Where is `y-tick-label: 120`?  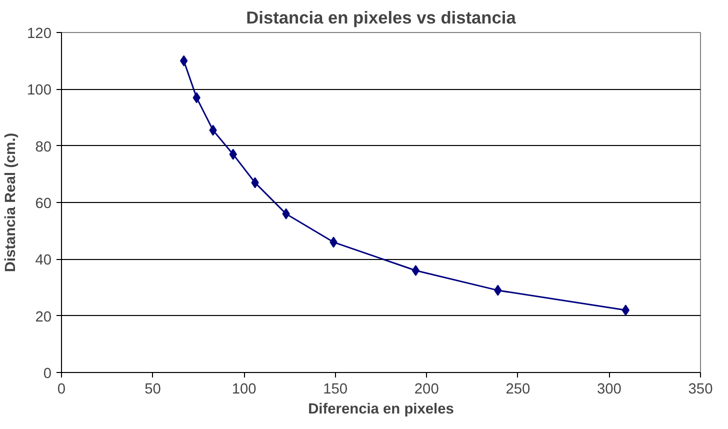 y-tick-label: 120 is located at coordinates (39, 34).